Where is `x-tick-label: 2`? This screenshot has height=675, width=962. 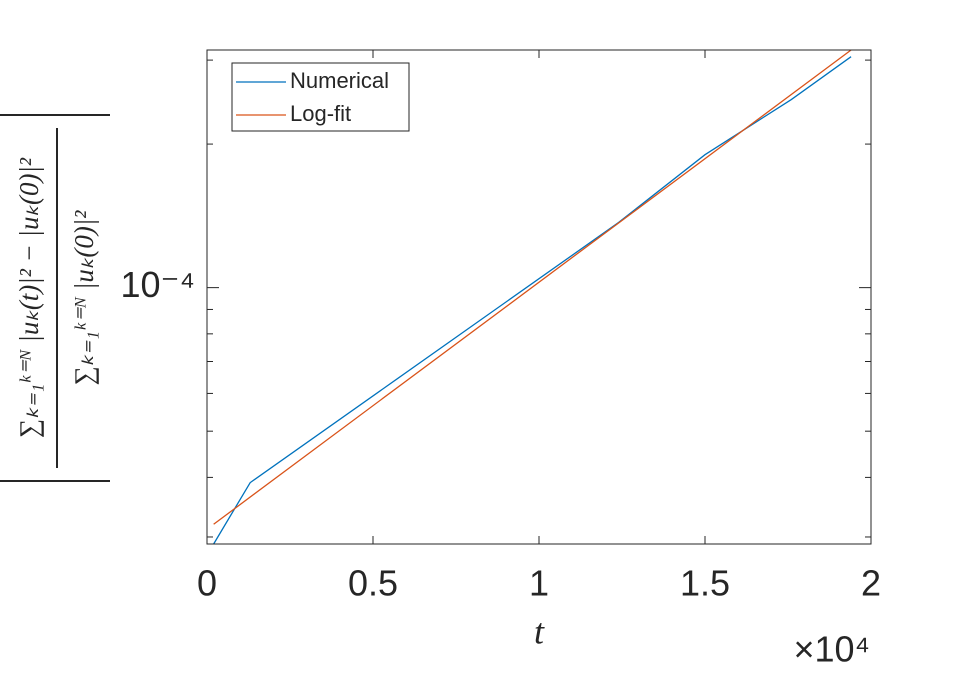 x-tick-label: 2 is located at coordinates (871, 583).